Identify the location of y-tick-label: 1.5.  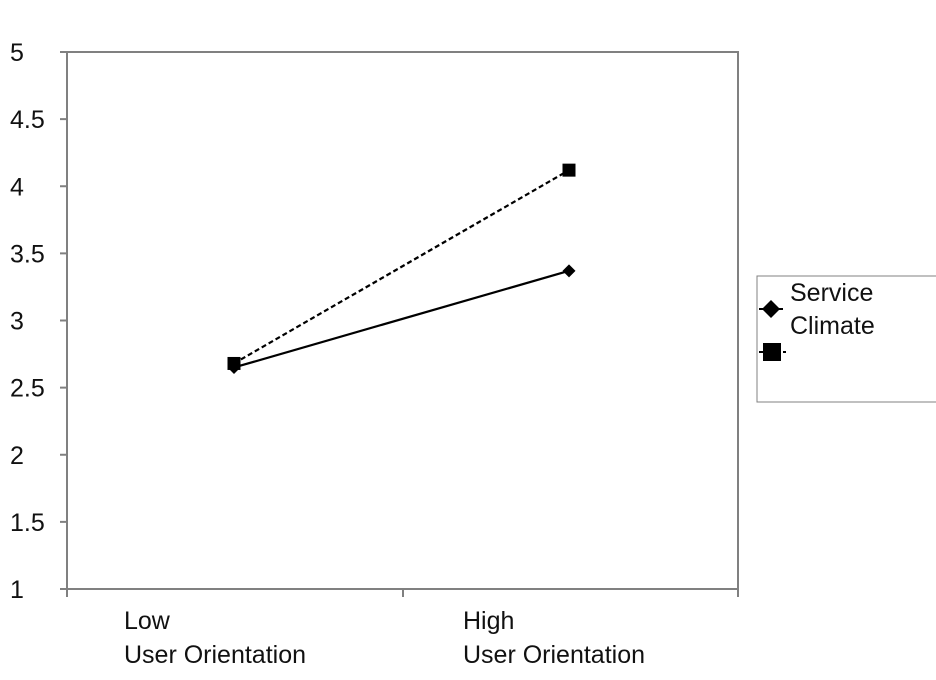
(27, 523).